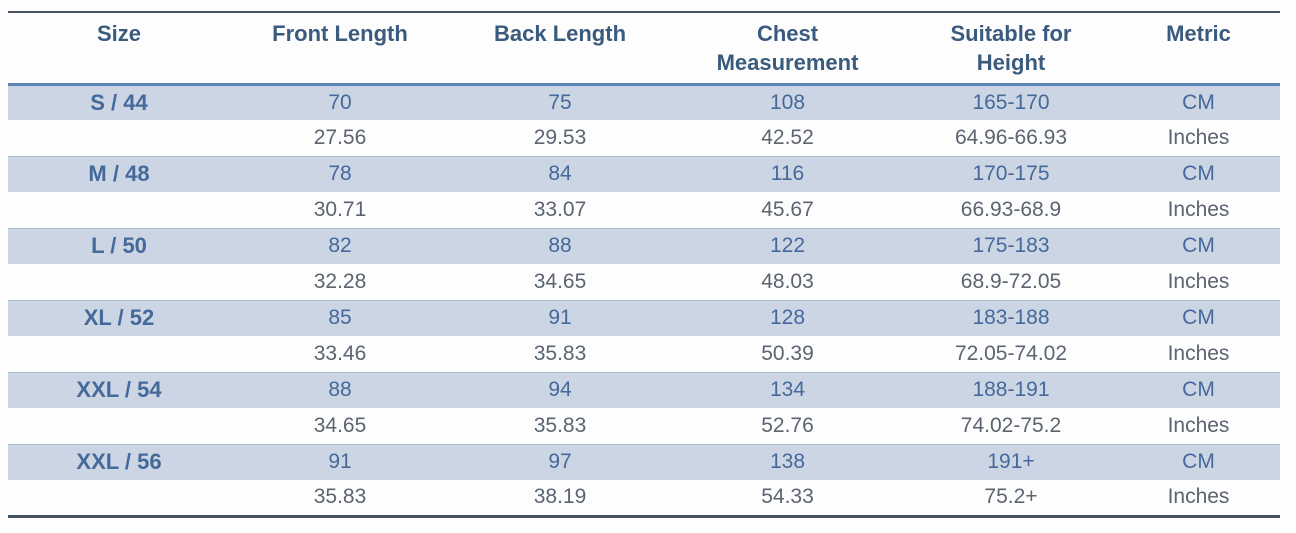 This screenshot has height=533, width=1296. Describe the element at coordinates (787, 497) in the screenshot. I see `chest-inches-cell: 54.33` at that location.